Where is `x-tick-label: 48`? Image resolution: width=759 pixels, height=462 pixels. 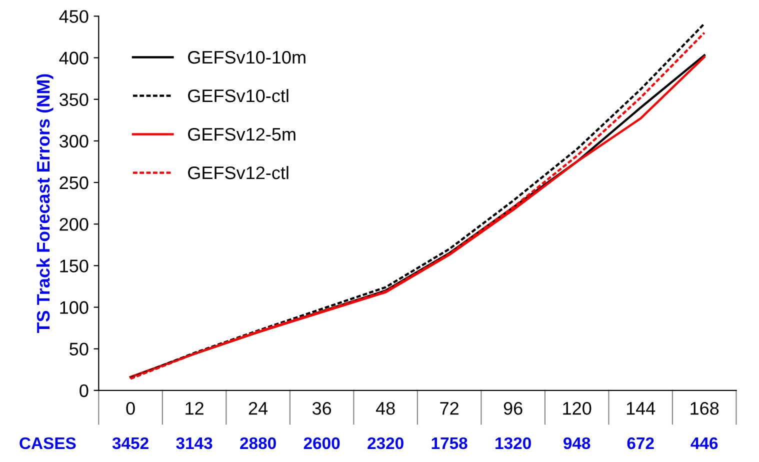 x-tick-label: 48 is located at coordinates (385, 408).